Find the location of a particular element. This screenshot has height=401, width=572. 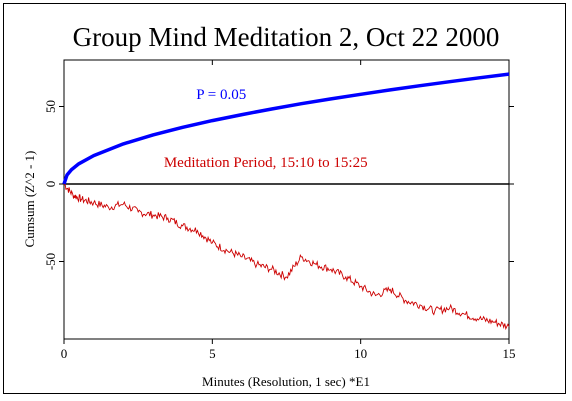

y-tick-label: -50 is located at coordinates (50, 261).